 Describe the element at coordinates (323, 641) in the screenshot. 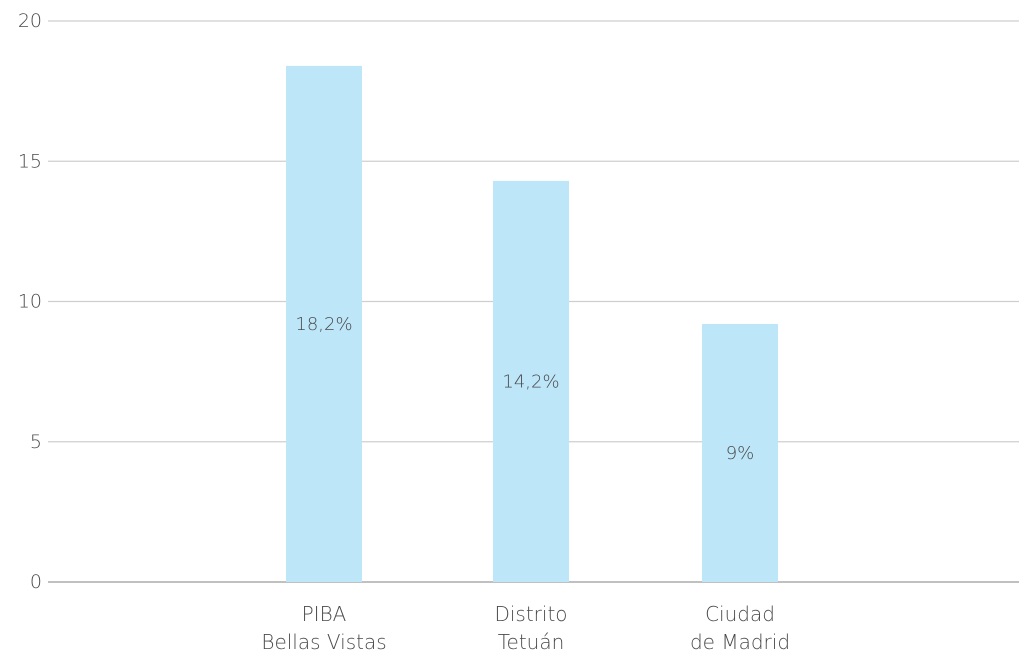

I see `category-label: Bellas Vistas` at that location.